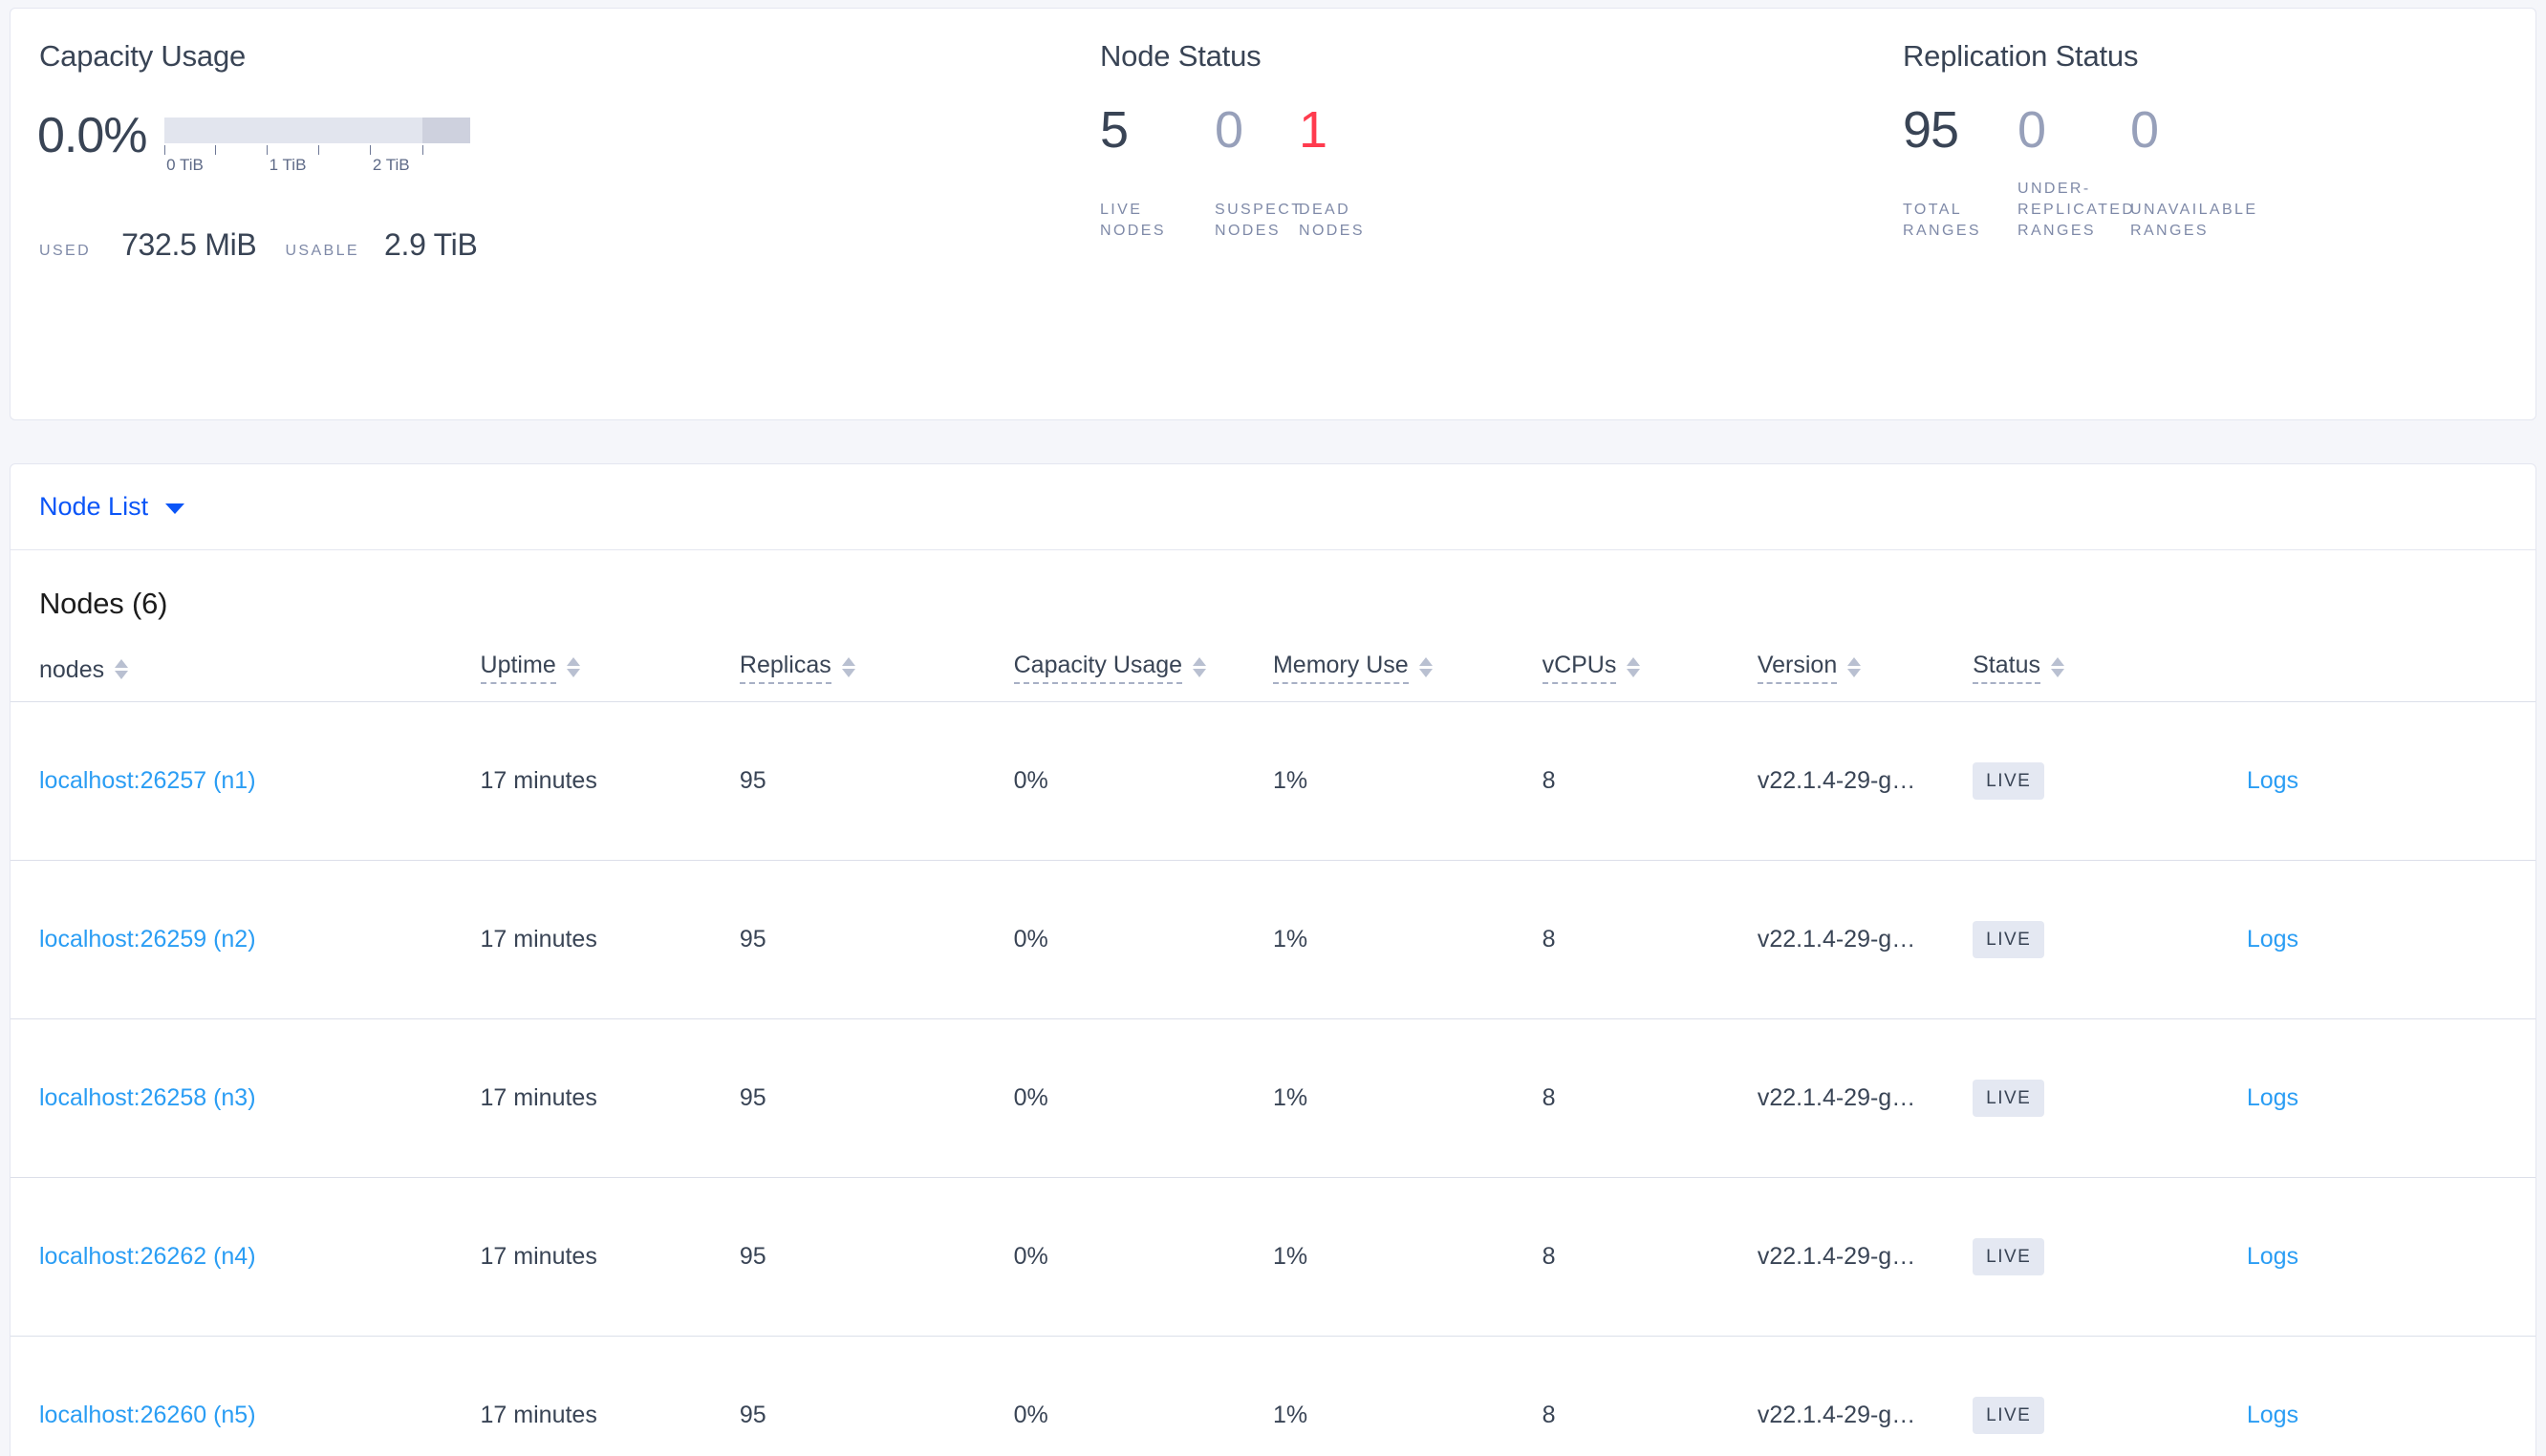 The image size is (2546, 1456). Describe the element at coordinates (1181, 56) in the screenshot. I see `node-status-title: Node Status` at that location.